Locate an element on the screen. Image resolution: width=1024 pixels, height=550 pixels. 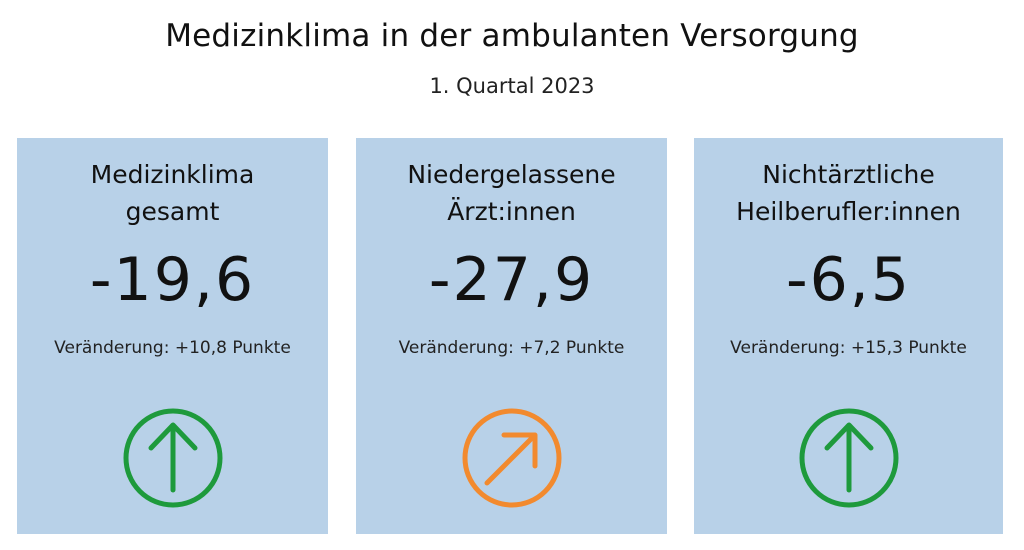
card-change-text: Veränderung: +7,2 Punkte is located at coordinates (511, 348).